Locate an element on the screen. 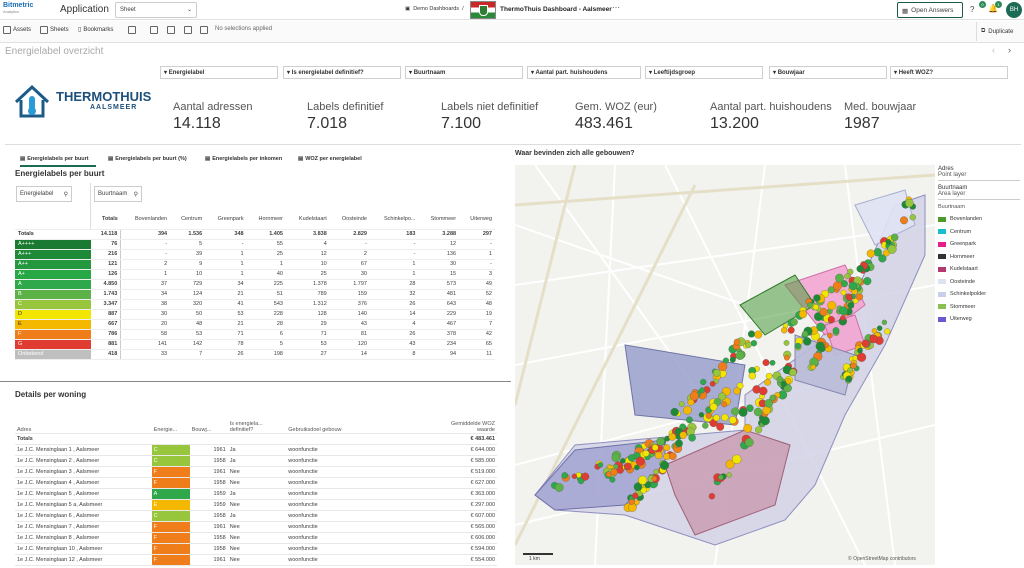 This screenshot has width=1024, height=568. pivot-column-header: Kudelstaart is located at coordinates (307, 219).